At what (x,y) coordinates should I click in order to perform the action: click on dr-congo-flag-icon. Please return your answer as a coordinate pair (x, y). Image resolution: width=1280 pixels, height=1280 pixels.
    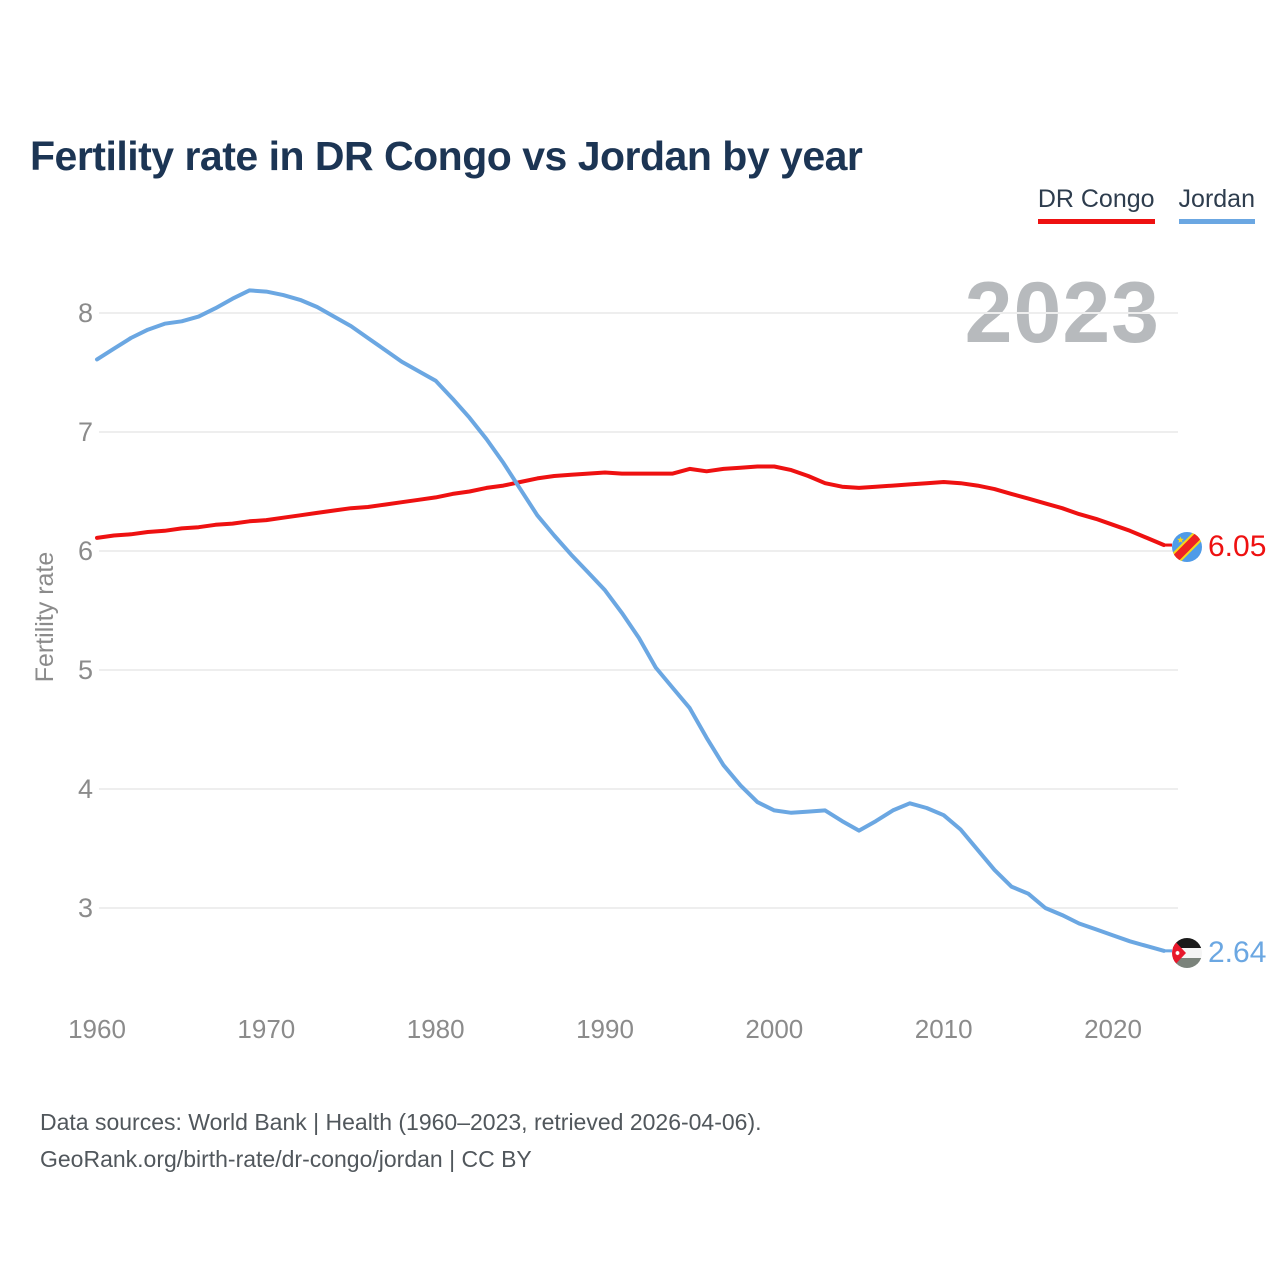
    Looking at the image, I should click on (1187, 547).